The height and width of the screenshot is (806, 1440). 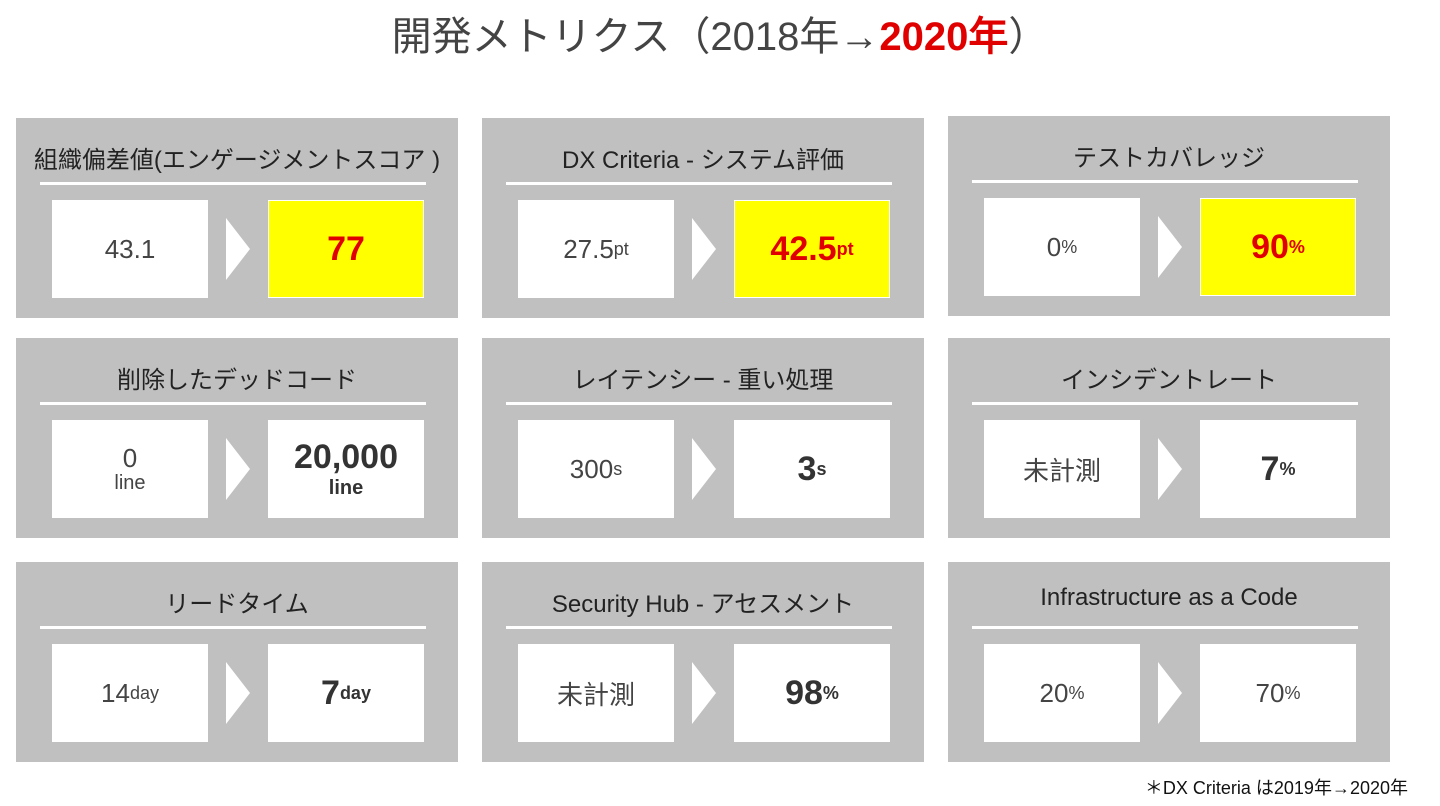 I want to click on before-value-box: 0 line, so click(x=130, y=469).